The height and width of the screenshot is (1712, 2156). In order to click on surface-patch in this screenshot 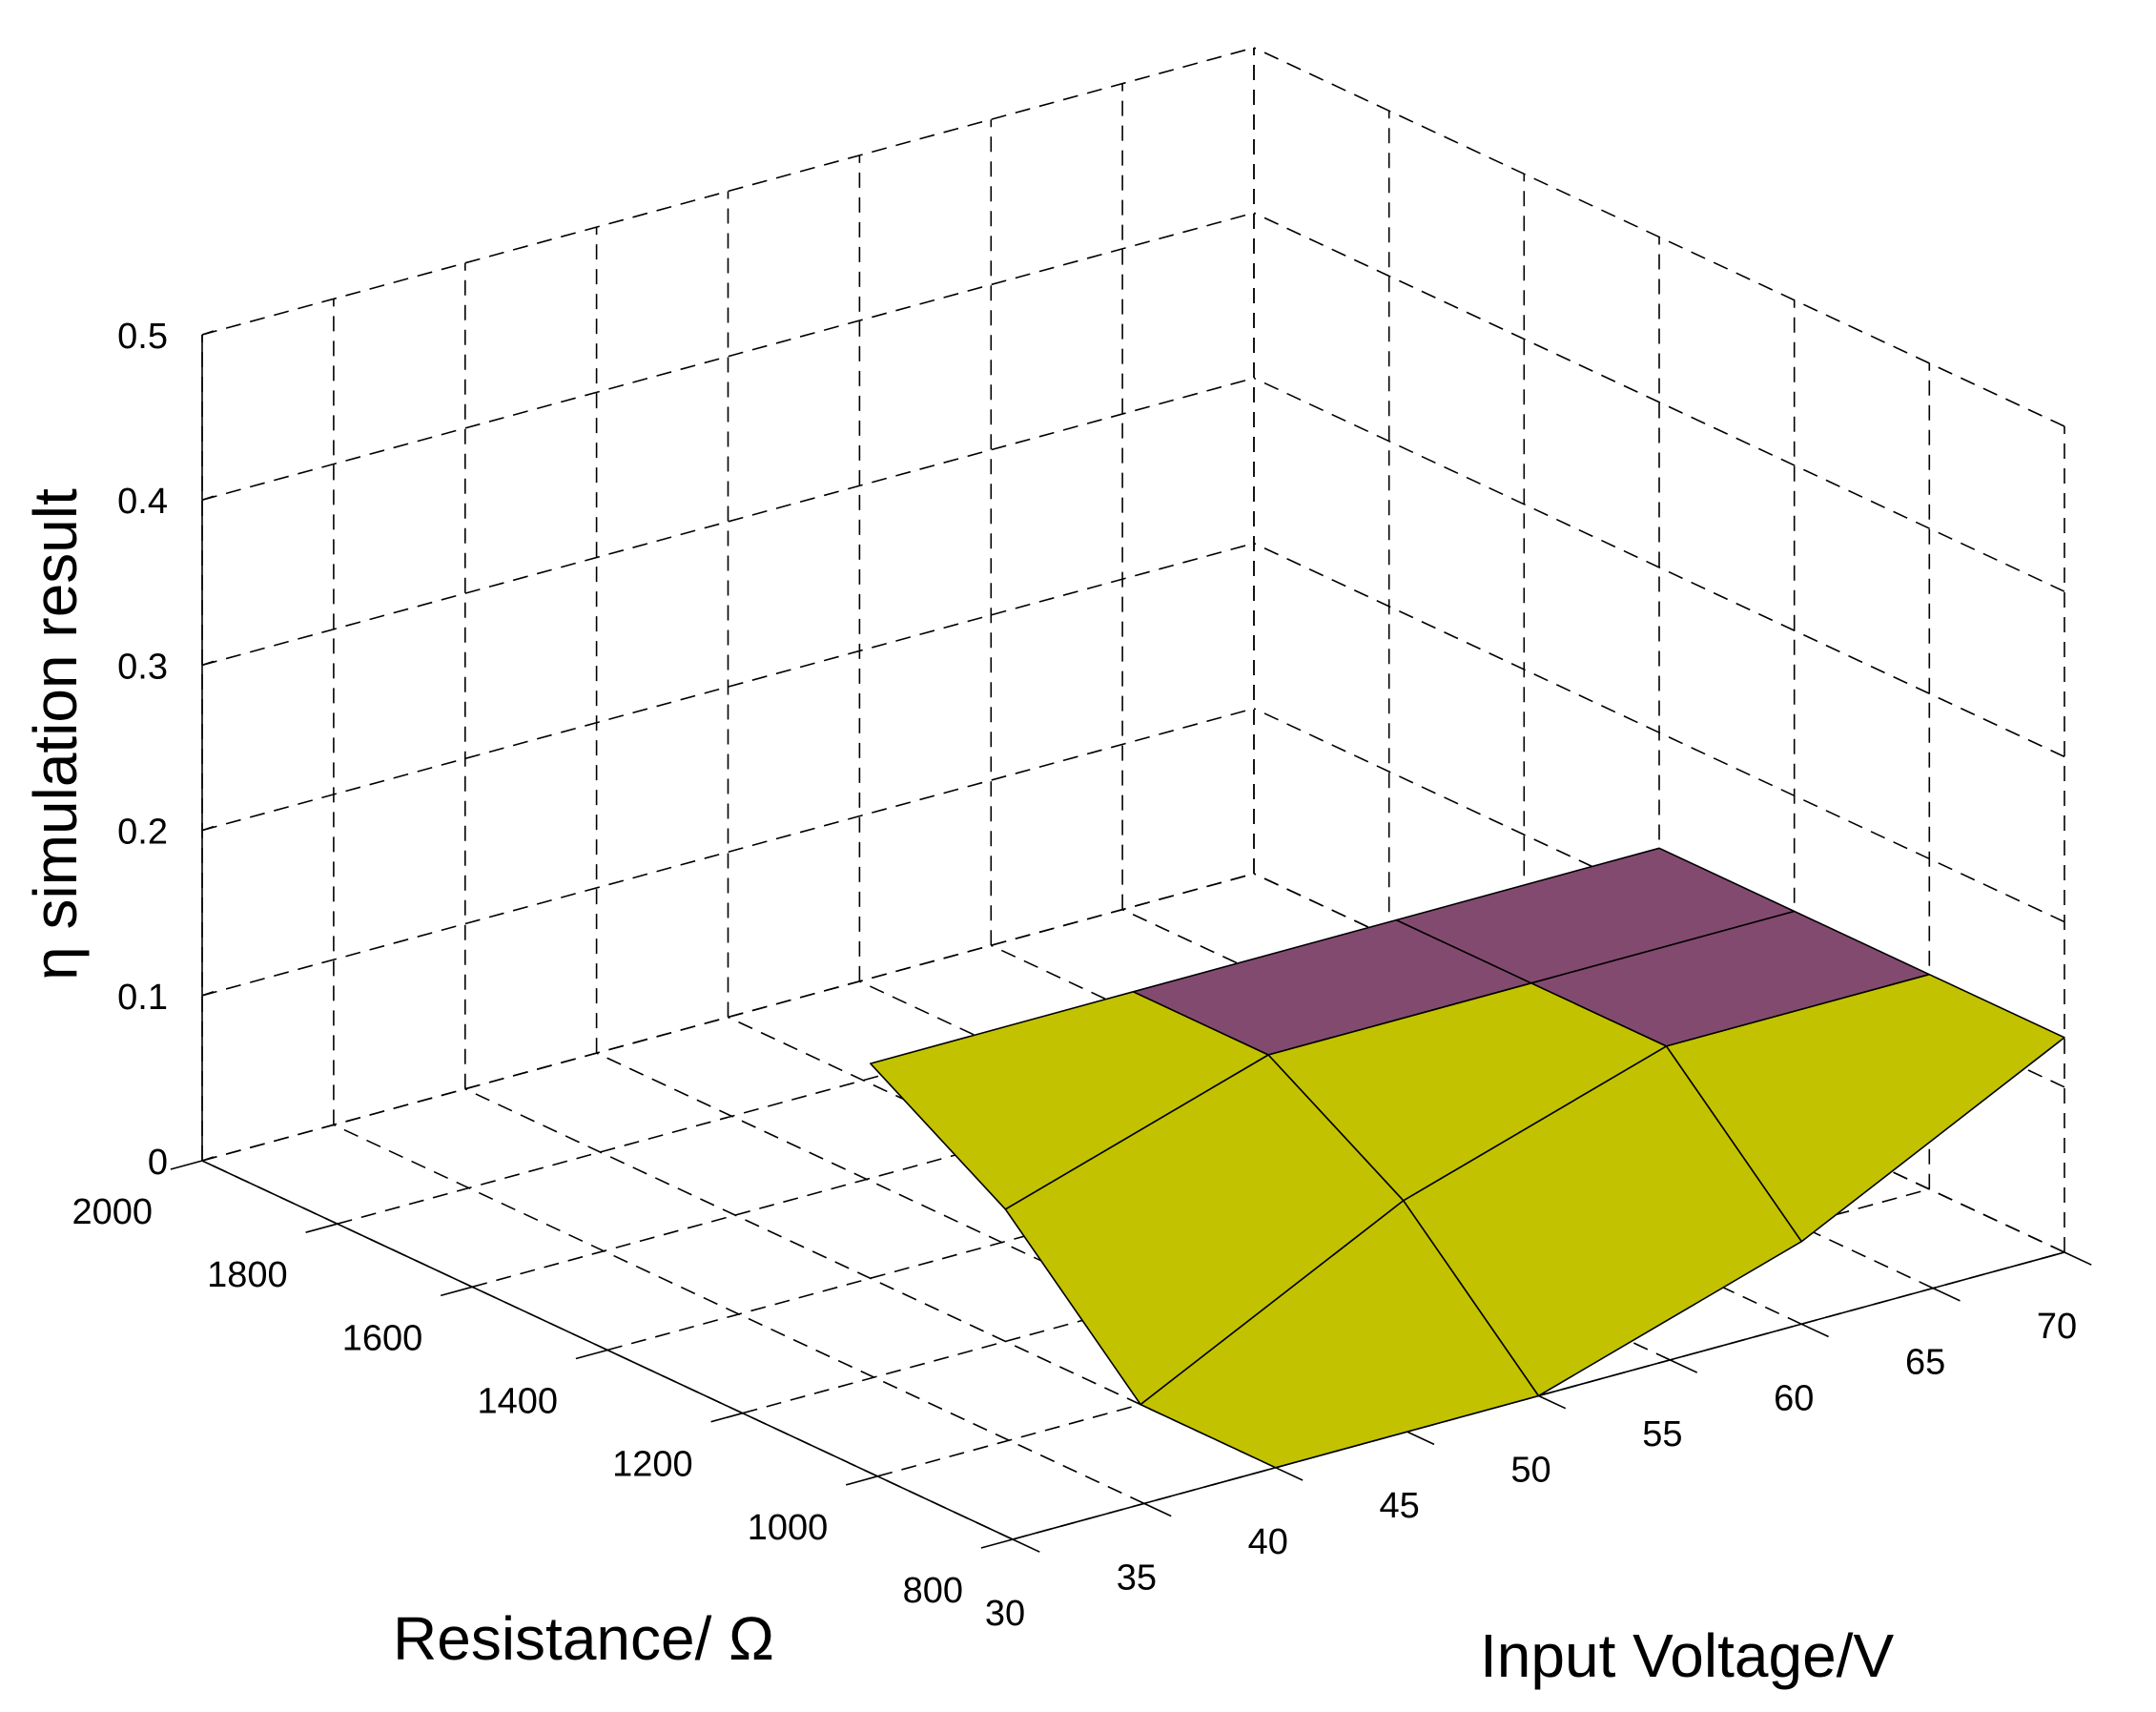, I will do `click(1865, 1108)`.